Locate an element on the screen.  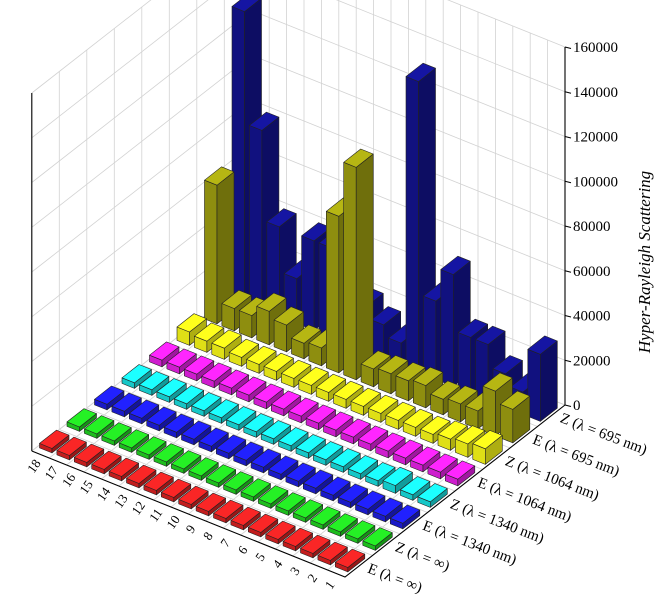
x-tick-label: 5 is located at coordinates (260, 557).